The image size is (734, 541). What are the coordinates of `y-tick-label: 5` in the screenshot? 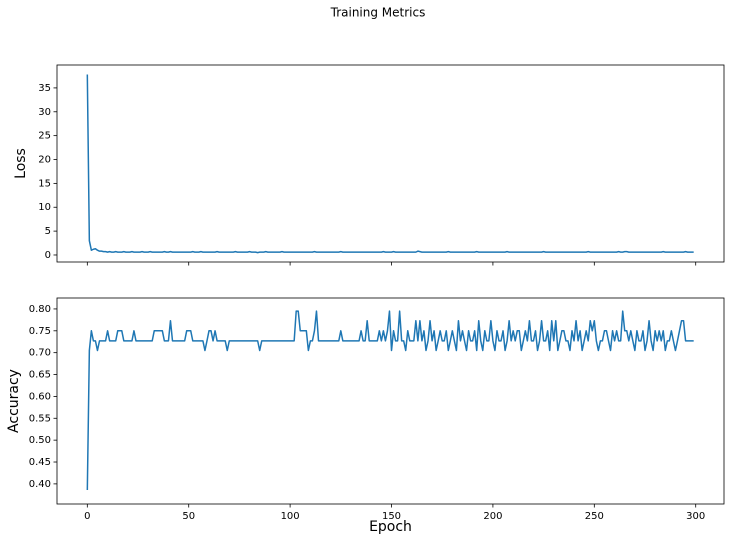 It's located at (48, 231).